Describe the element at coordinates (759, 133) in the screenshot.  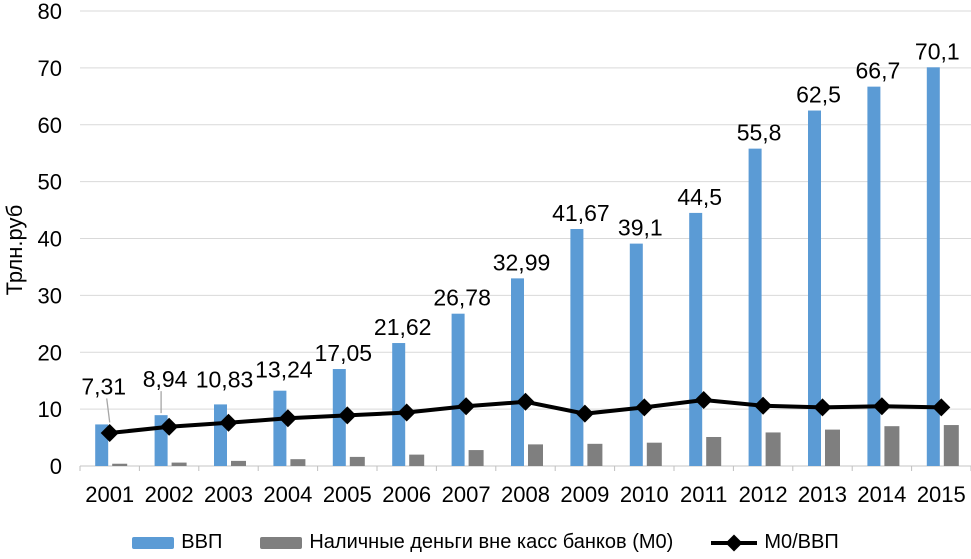
I see `data-label-2012: 55,8` at that location.